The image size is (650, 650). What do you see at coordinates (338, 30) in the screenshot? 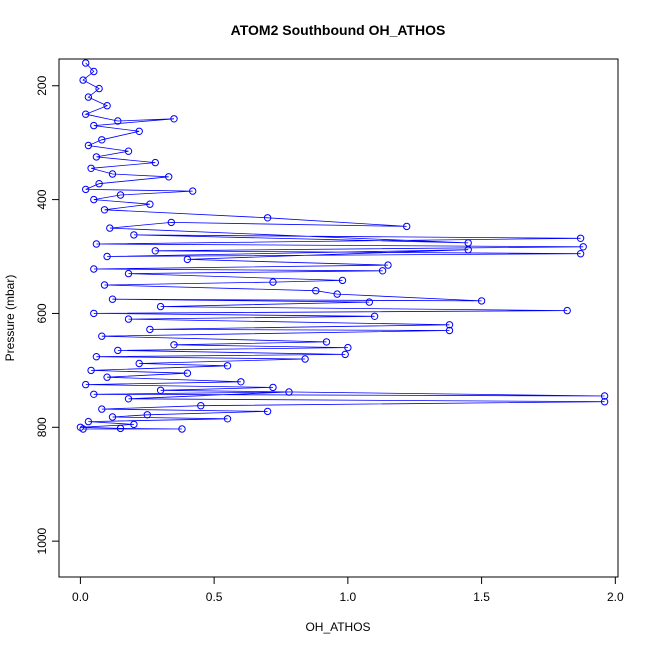
I see `chart-title: ATOM2 Southbound OH_ATHOS` at bounding box center [338, 30].